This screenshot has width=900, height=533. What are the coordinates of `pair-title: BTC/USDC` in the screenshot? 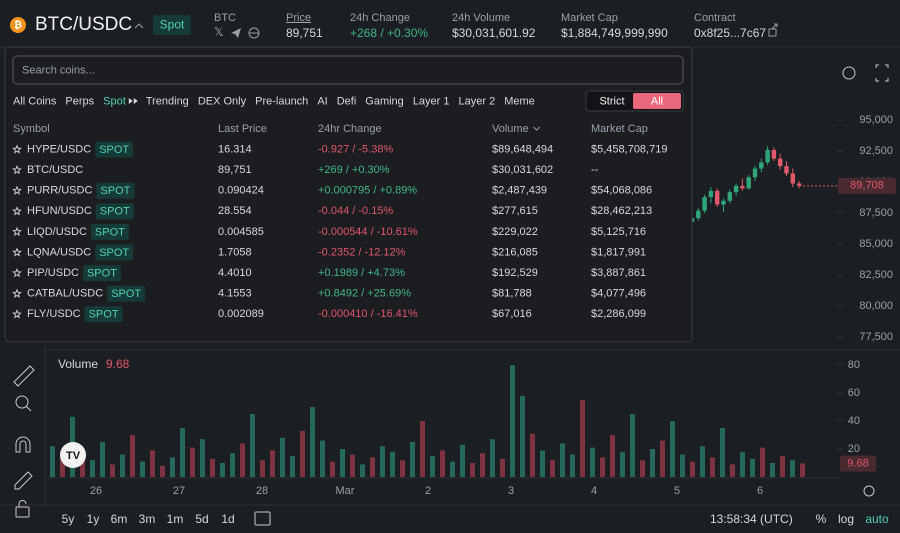 It's located at (83, 24).